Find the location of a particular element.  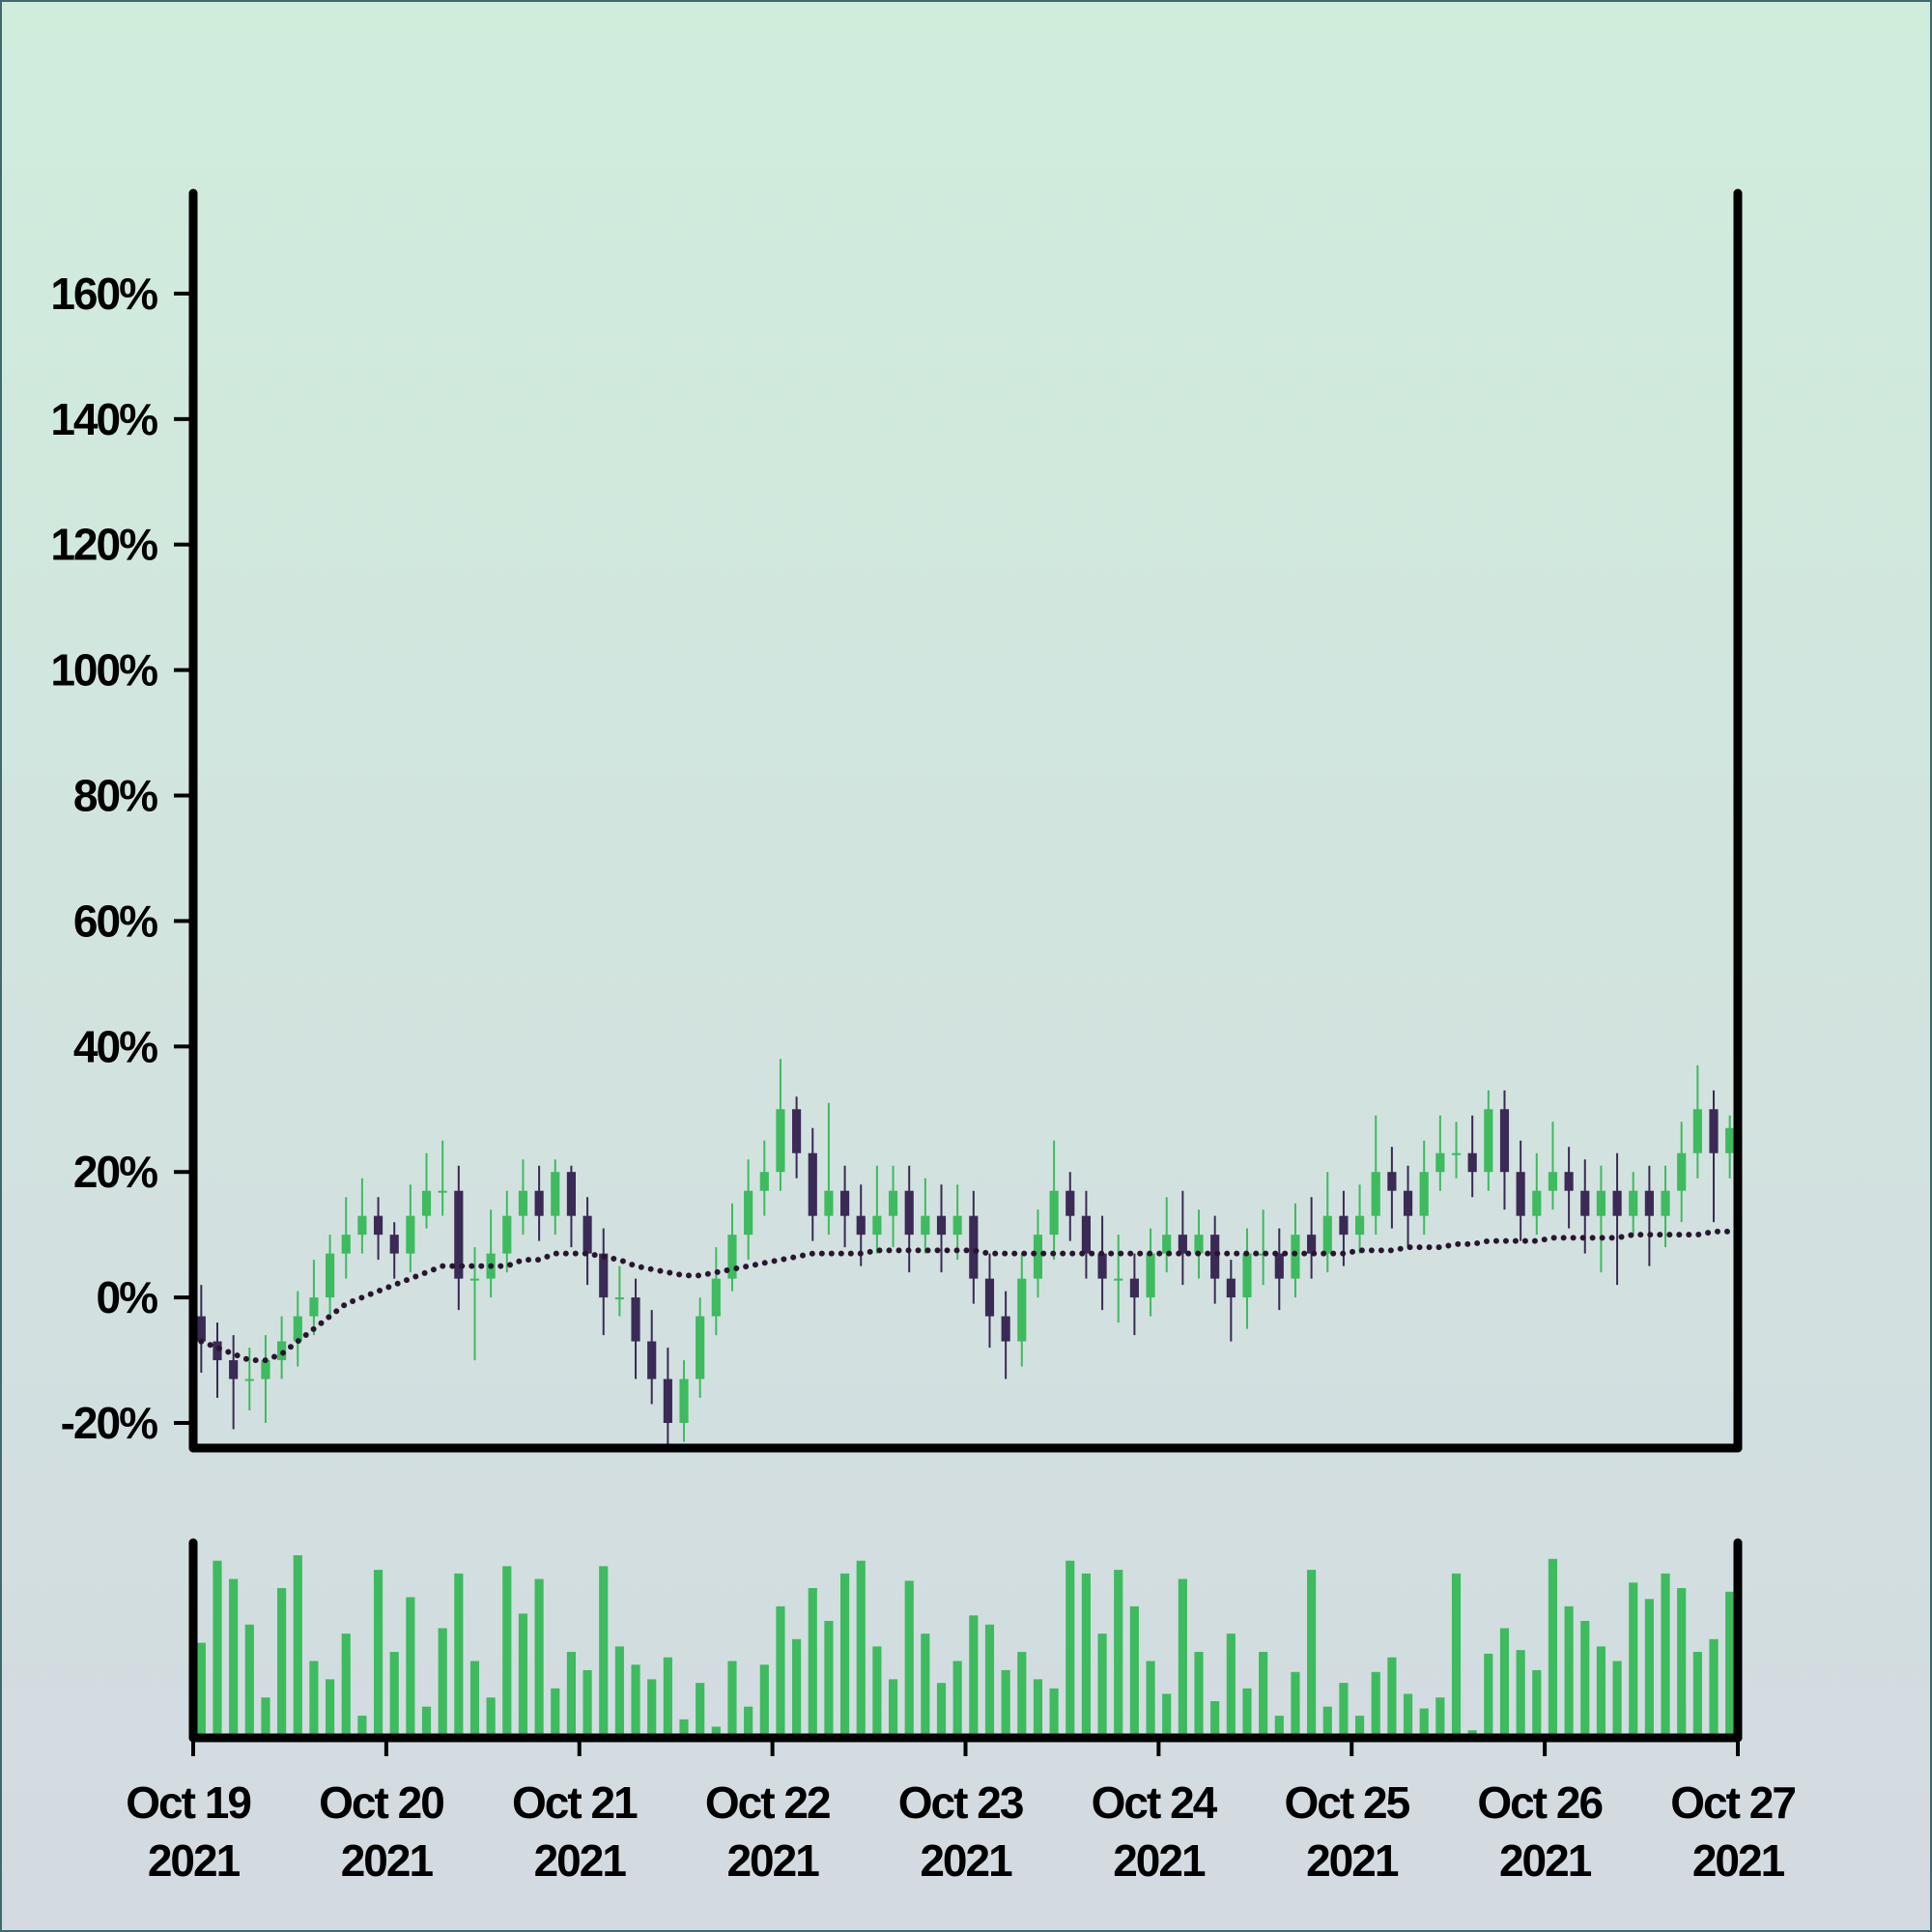

y-tick-label: 60% is located at coordinates (115, 920).